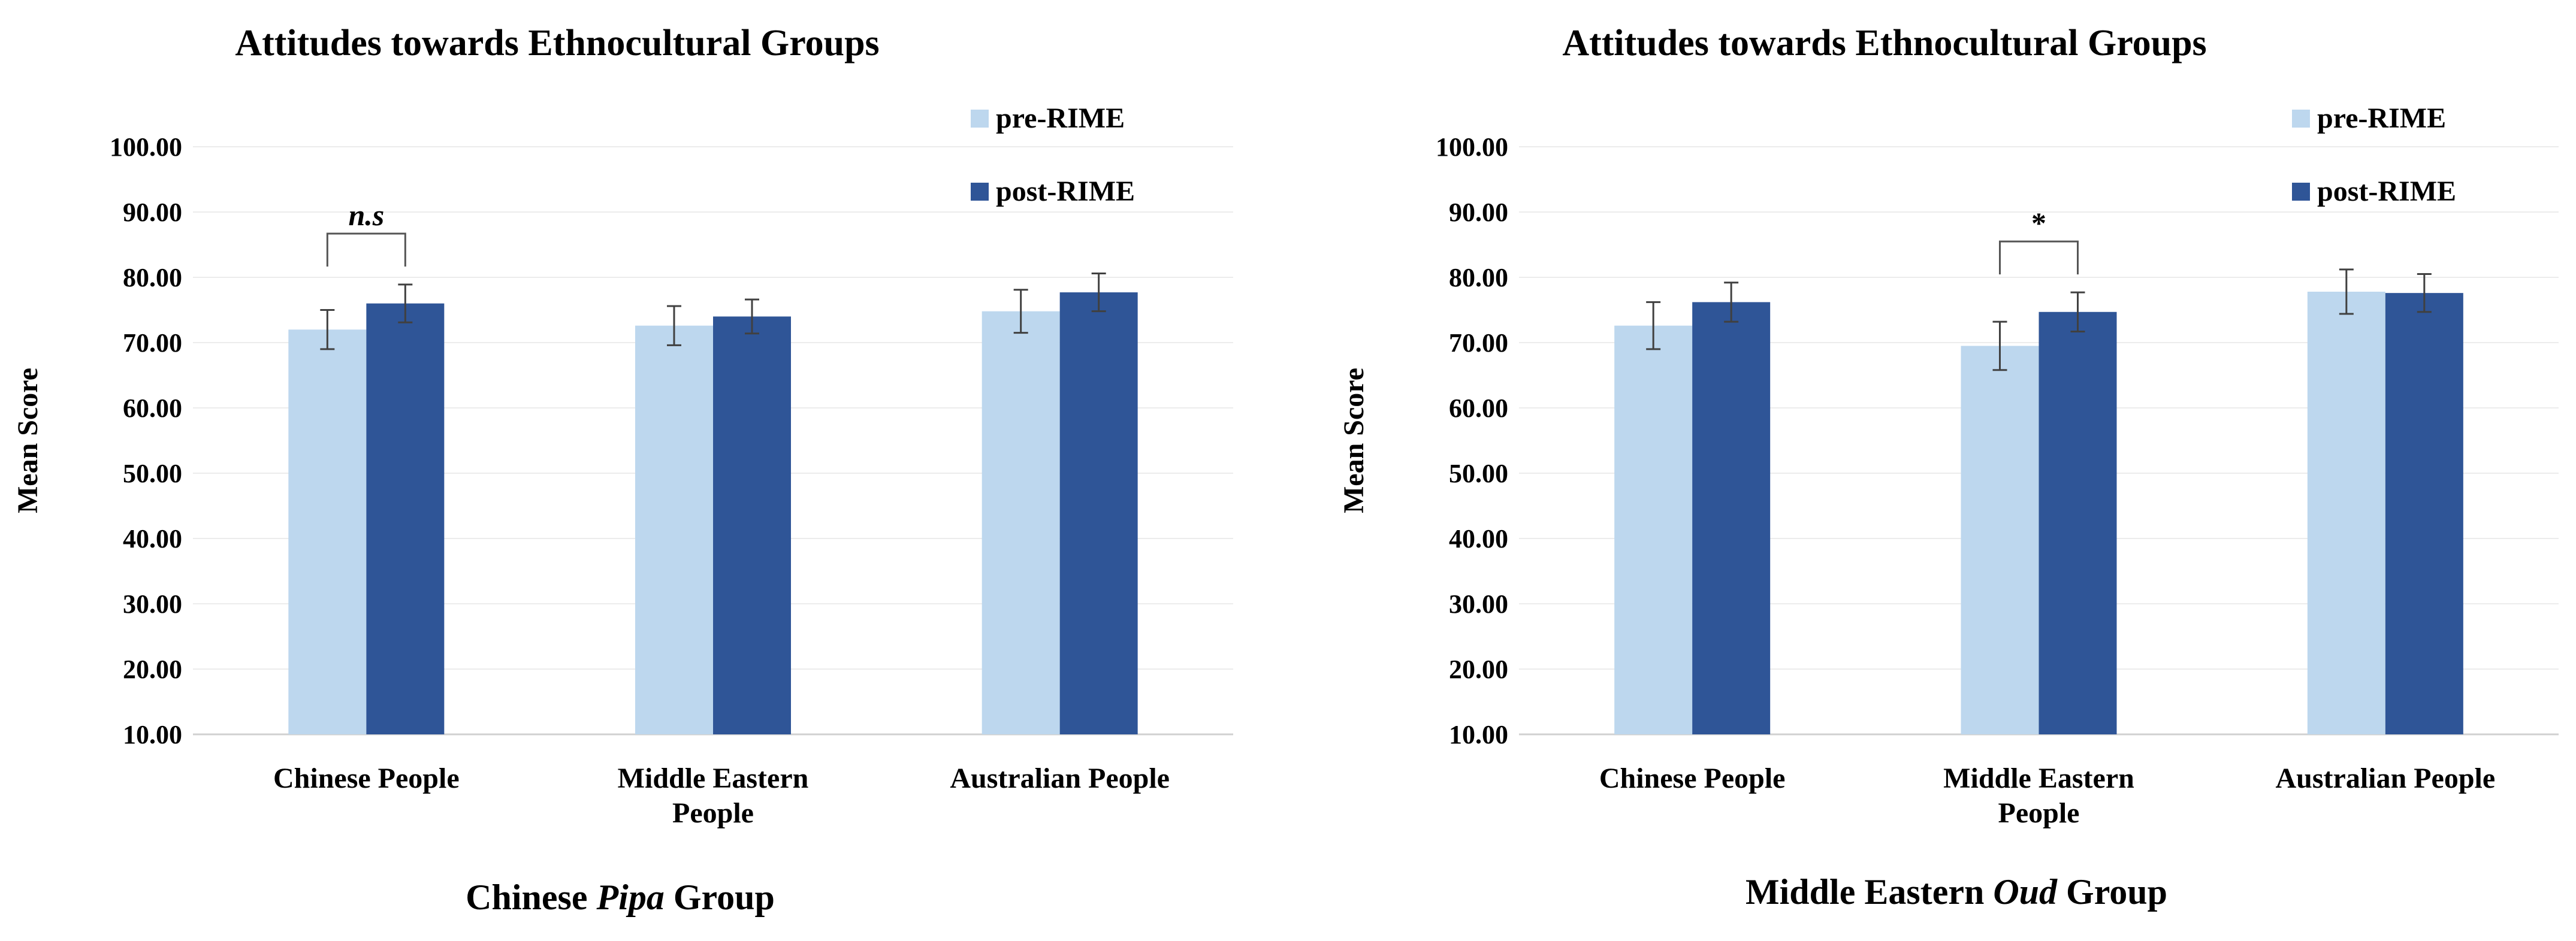 The image size is (2576, 941). I want to click on chart-caption: Chinese Pipa Group, so click(620, 897).